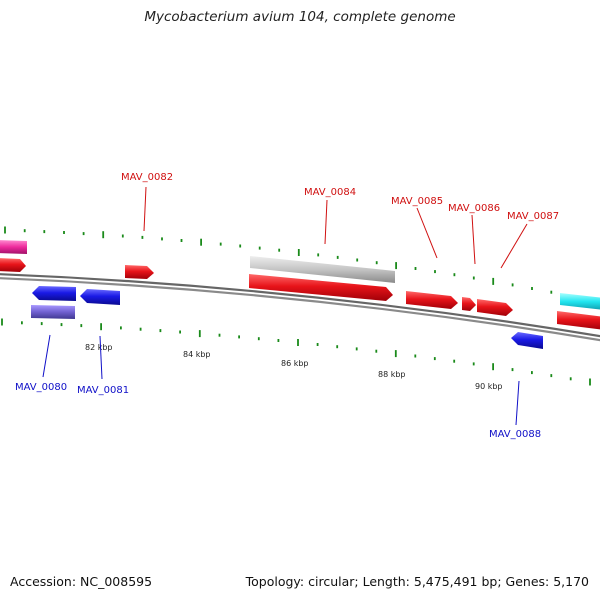  What do you see at coordinates (300, 305) in the screenshot?
I see `genome-backbone` at bounding box center [300, 305].